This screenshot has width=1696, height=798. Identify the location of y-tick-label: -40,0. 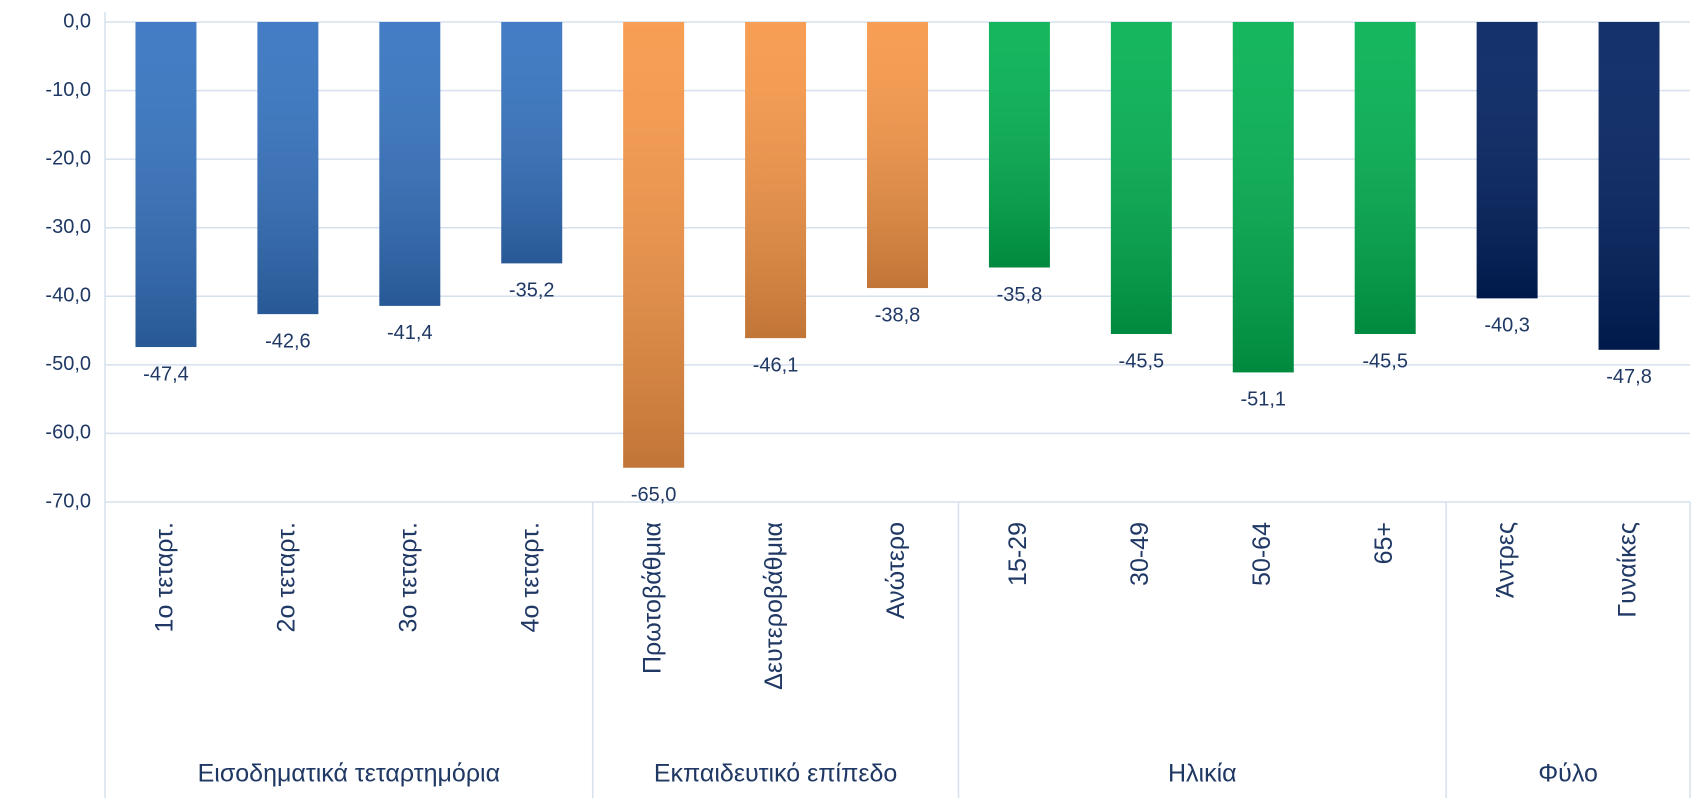
(68, 296).